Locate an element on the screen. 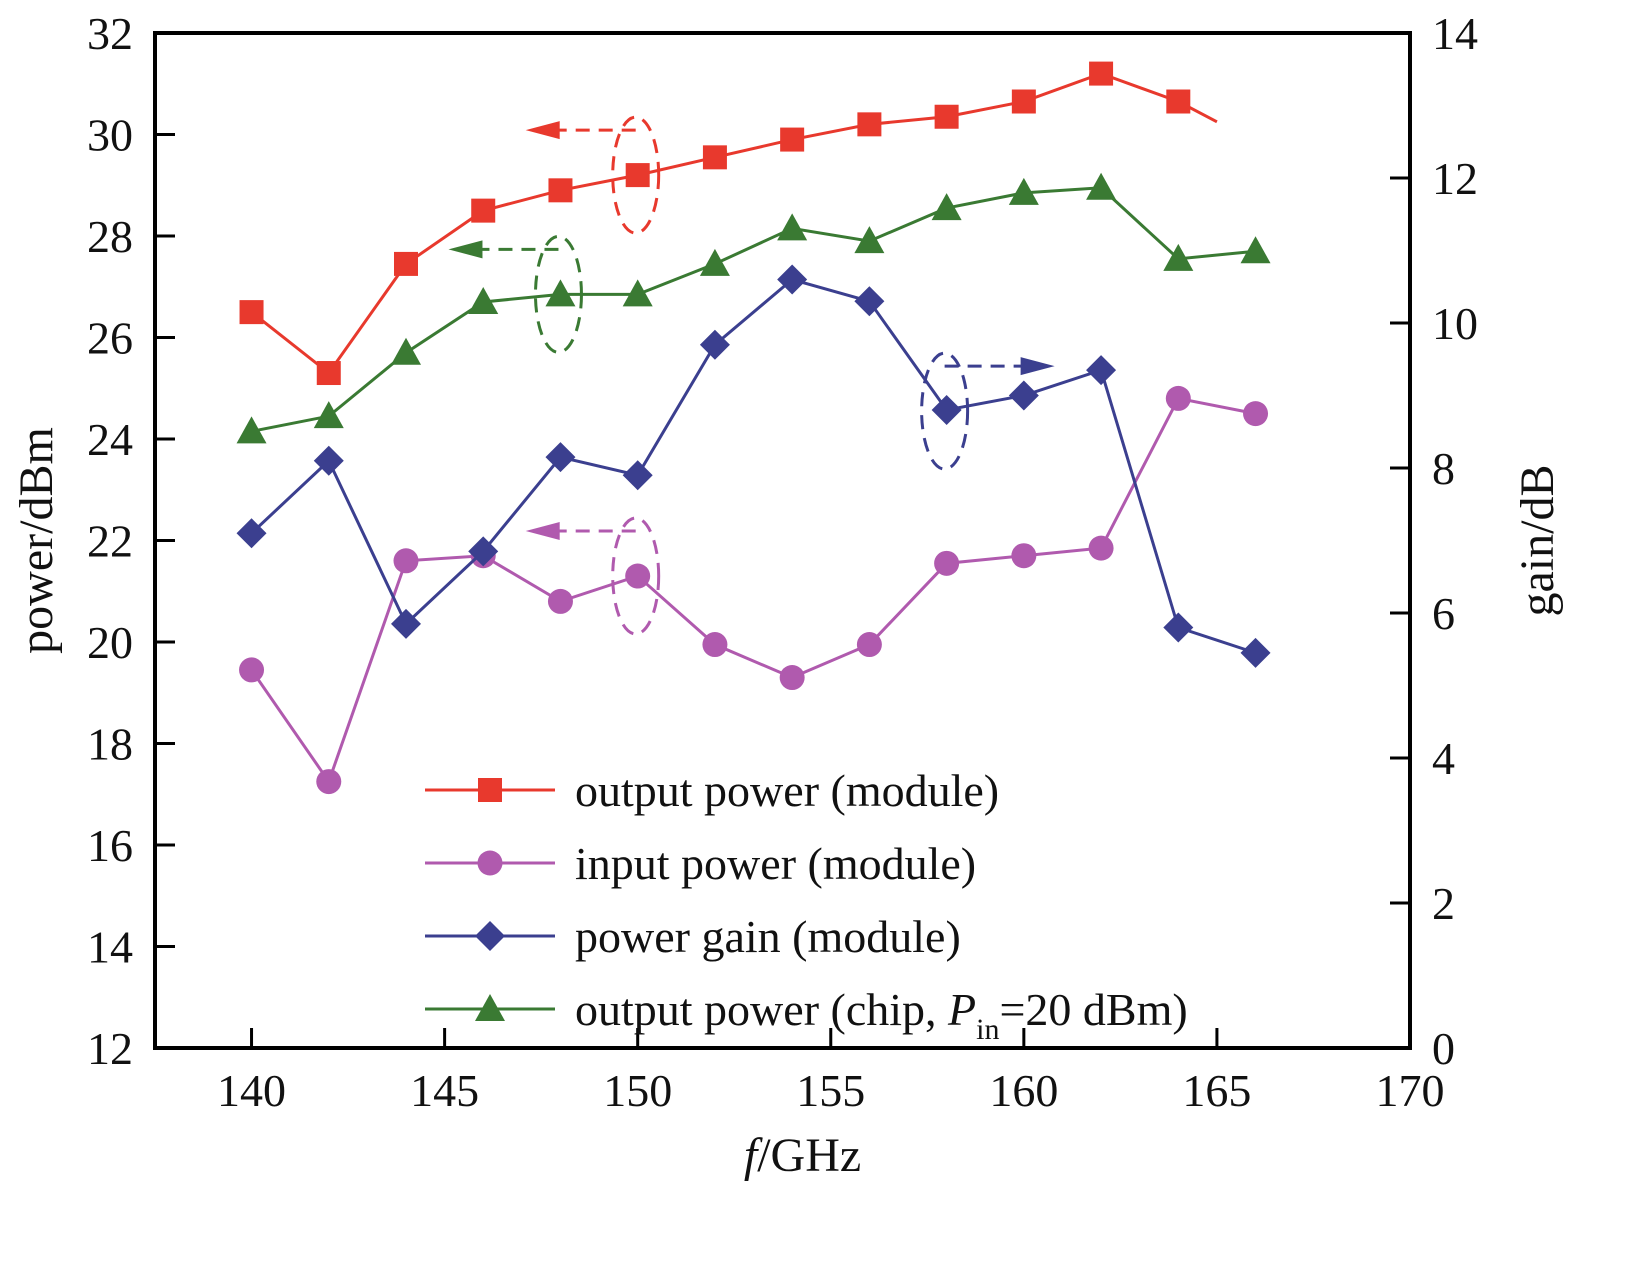 The height and width of the screenshot is (1265, 1630). y-right-tick-label-4: 4 is located at coordinates (1443, 758).